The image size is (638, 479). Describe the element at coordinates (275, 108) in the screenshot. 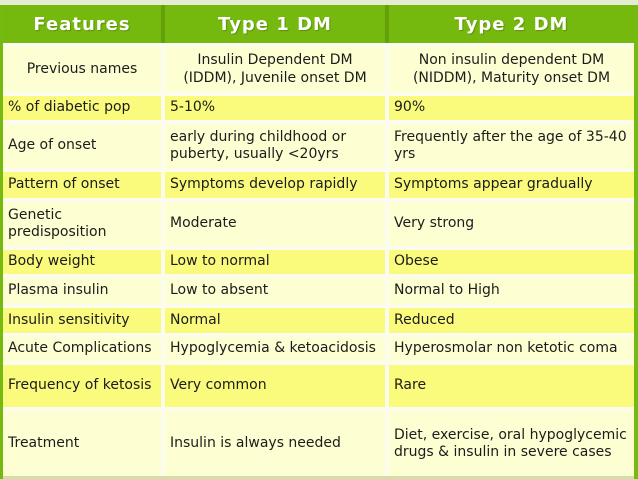

I see `type1-value: 5-10%` at that location.